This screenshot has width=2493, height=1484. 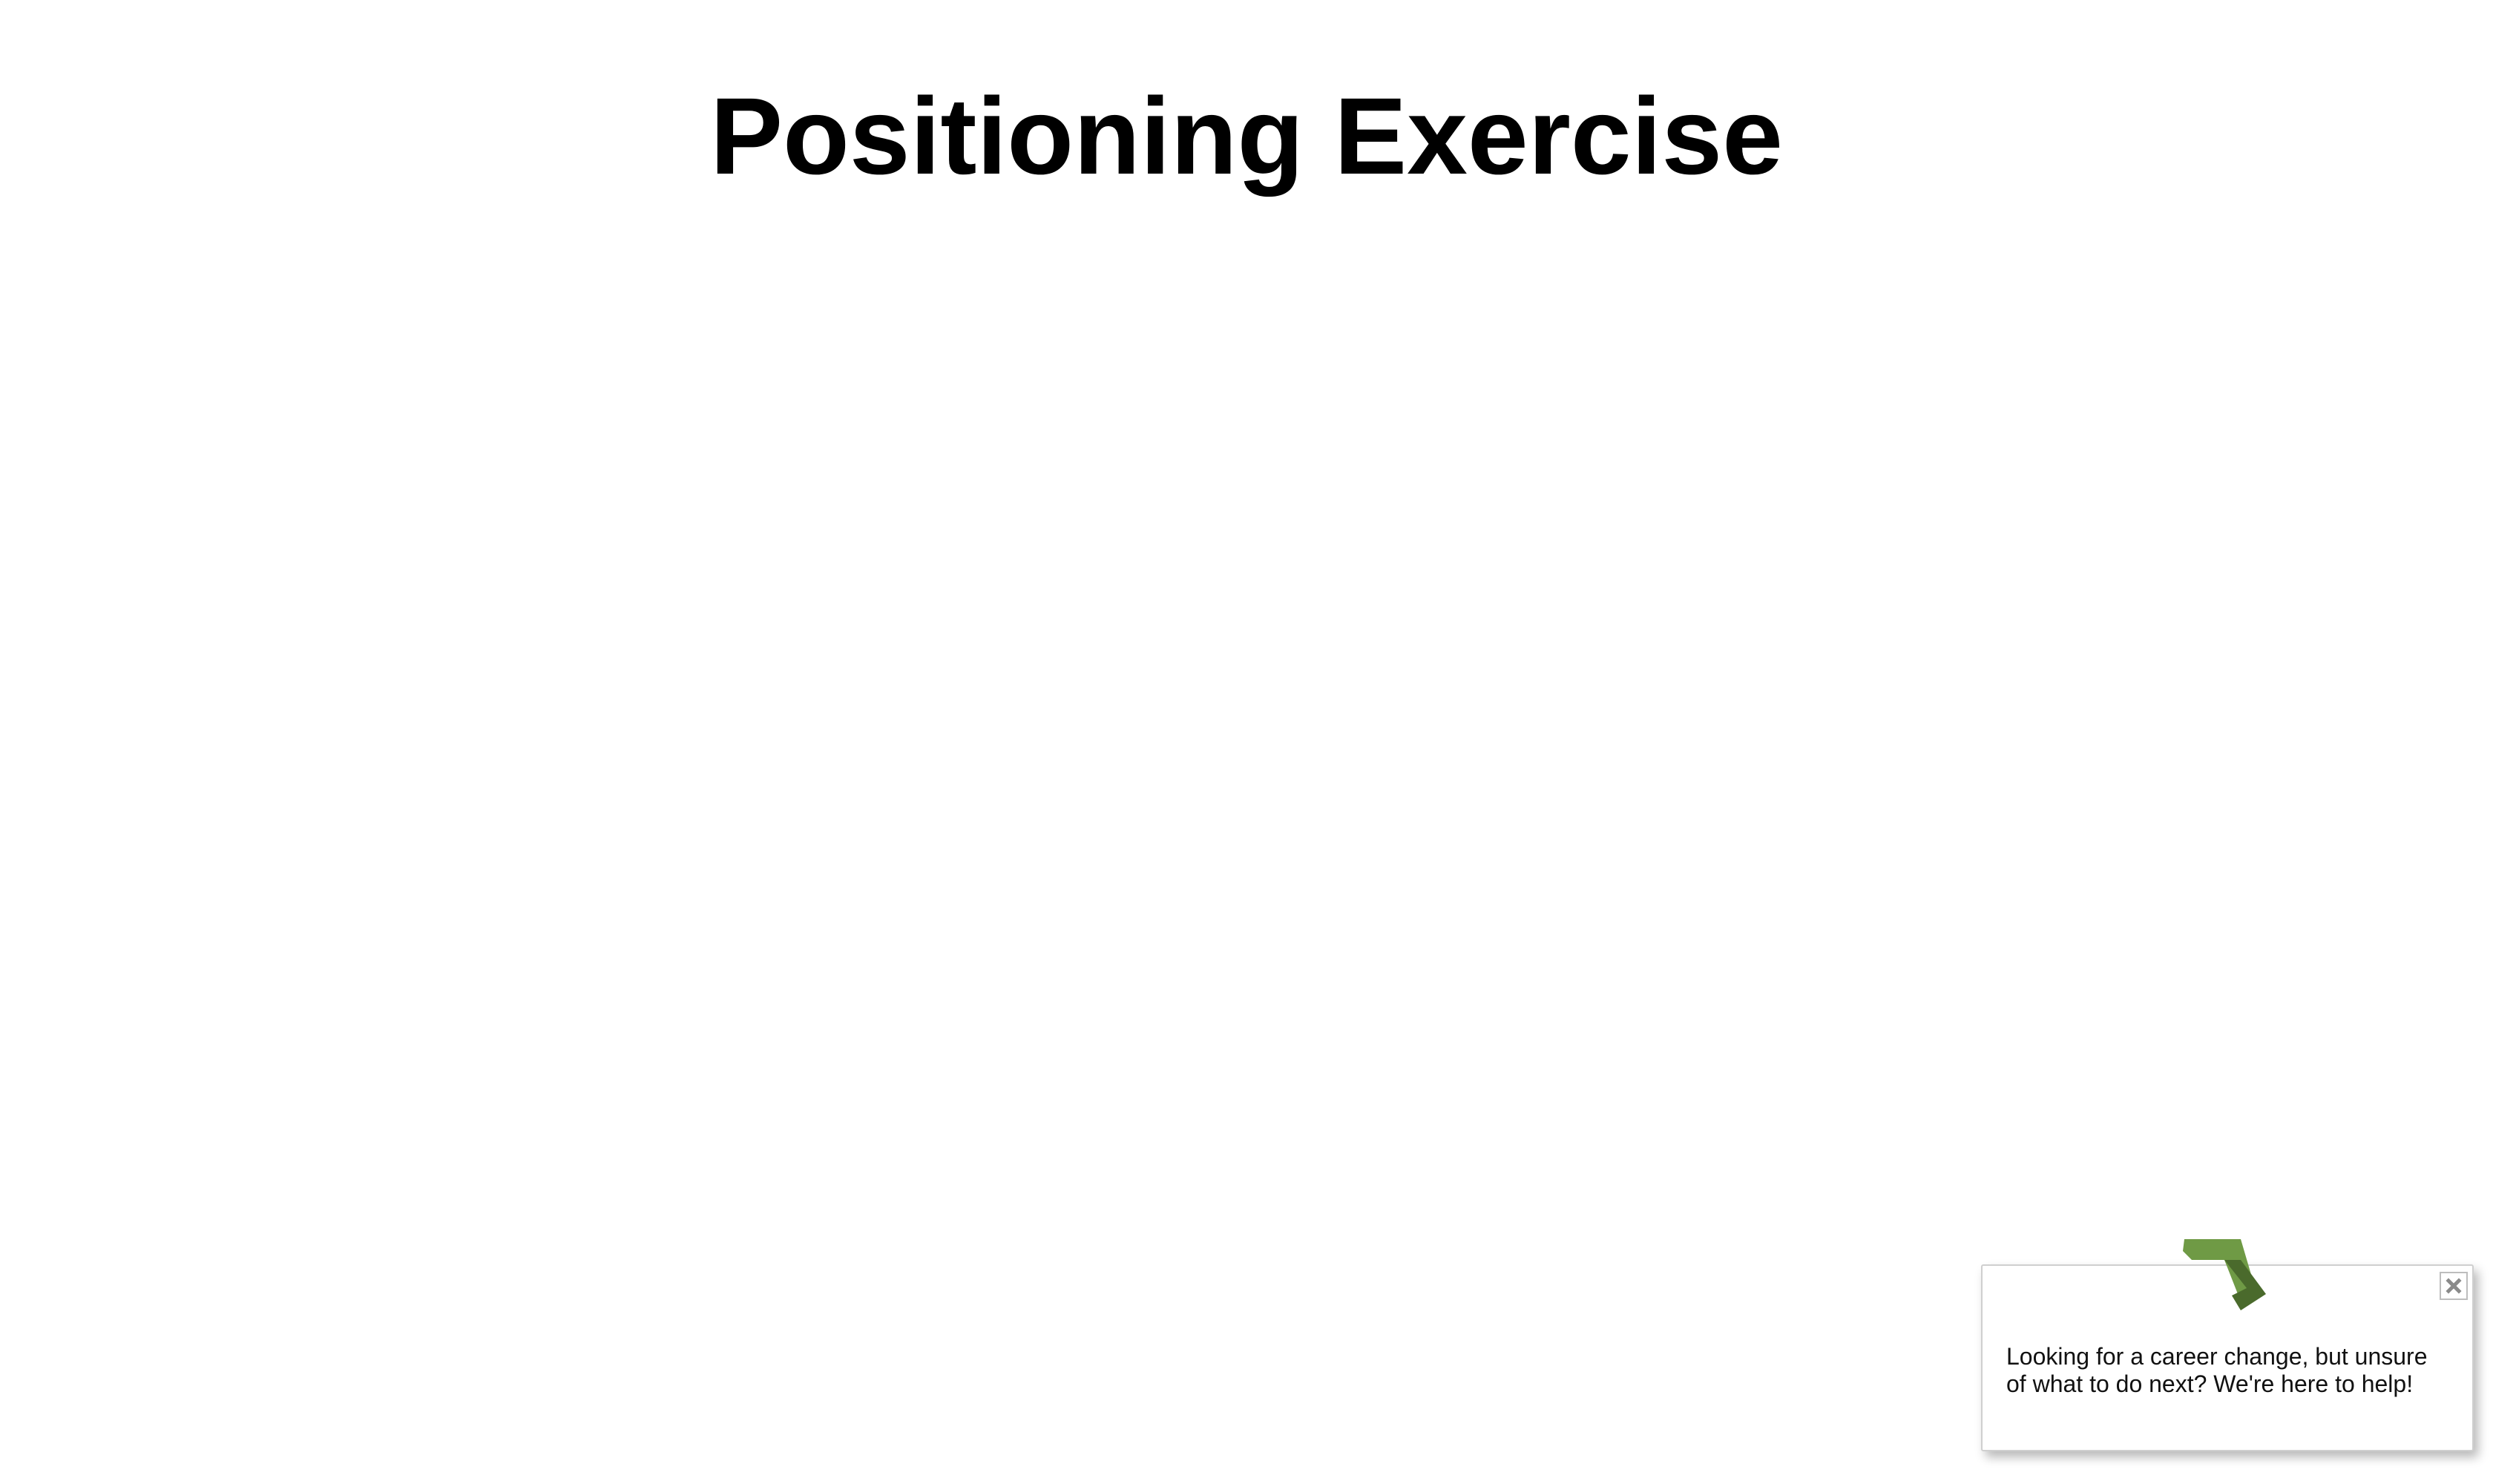 I want to click on close-icon, so click(x=2454, y=1286).